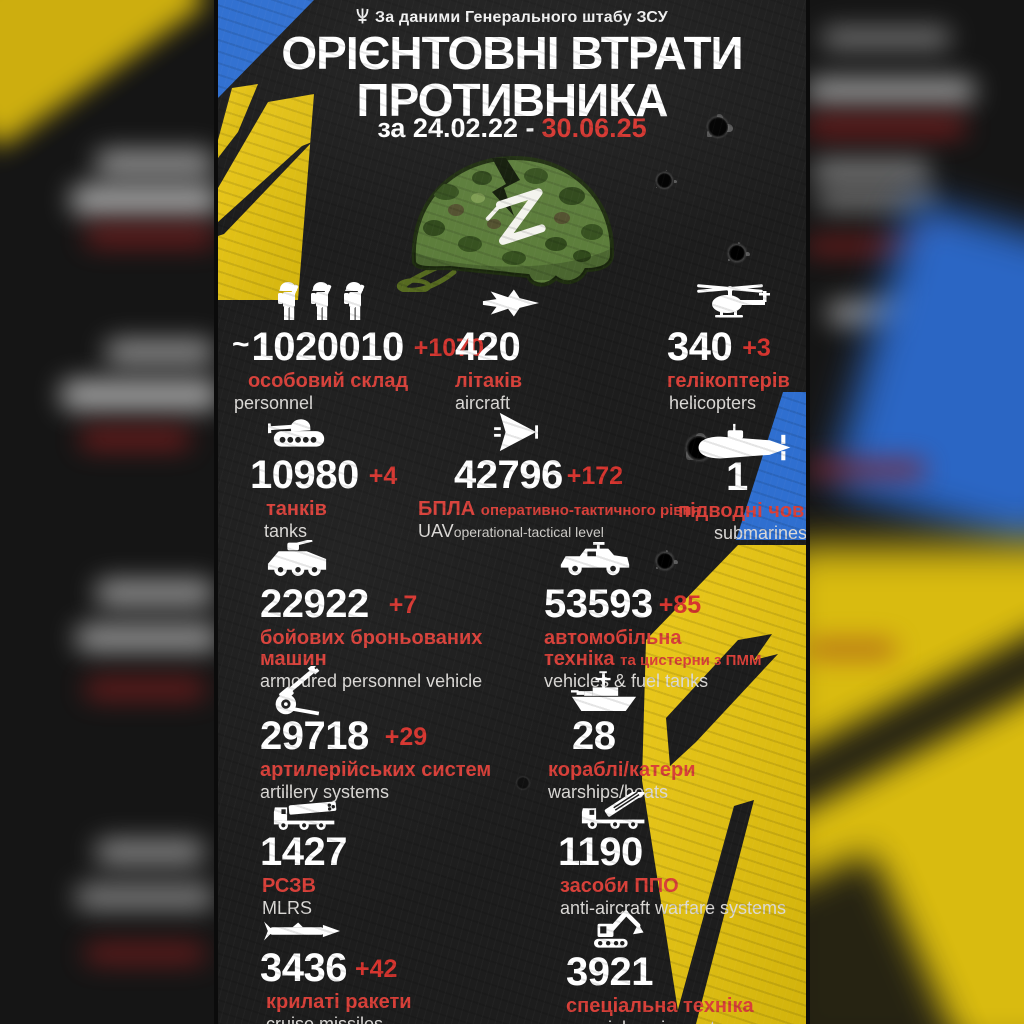 This screenshot has height=1024, width=1024. What do you see at coordinates (594, 736) in the screenshot?
I see `stat-value: 28` at bounding box center [594, 736].